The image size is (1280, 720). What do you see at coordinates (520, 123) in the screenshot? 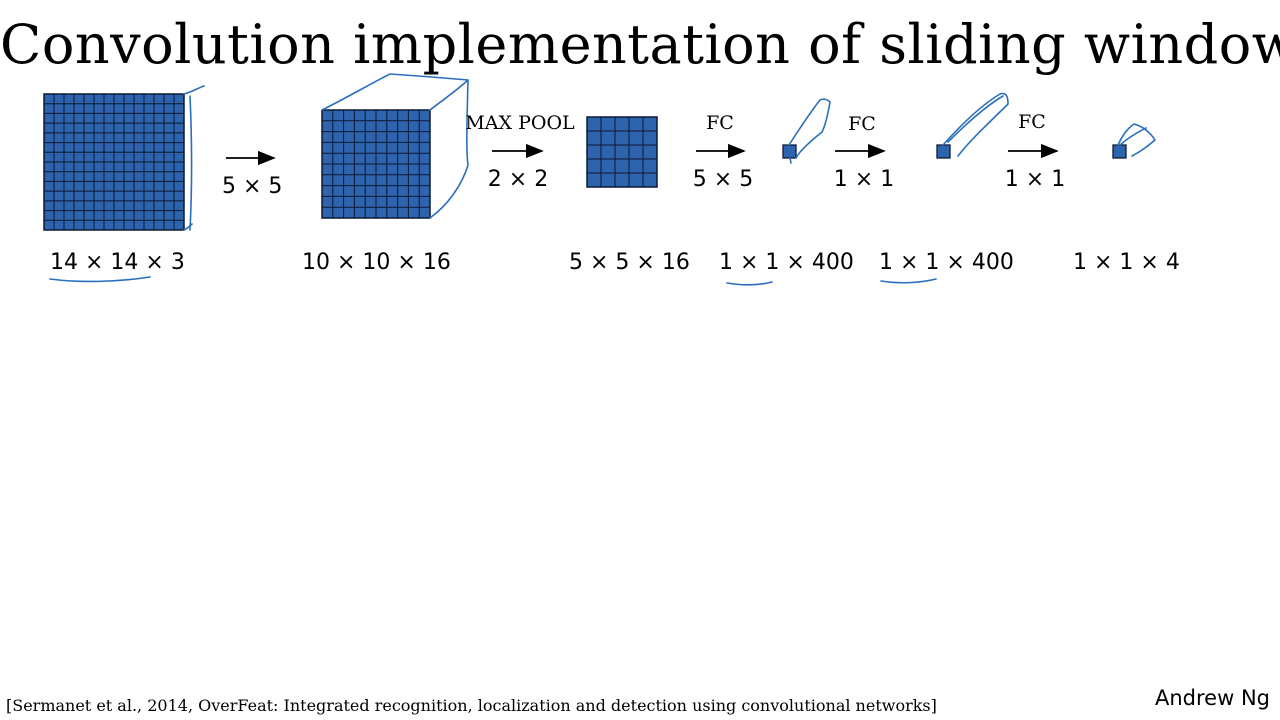
I see `op-maxpool-label: MAX POOL` at bounding box center [520, 123].